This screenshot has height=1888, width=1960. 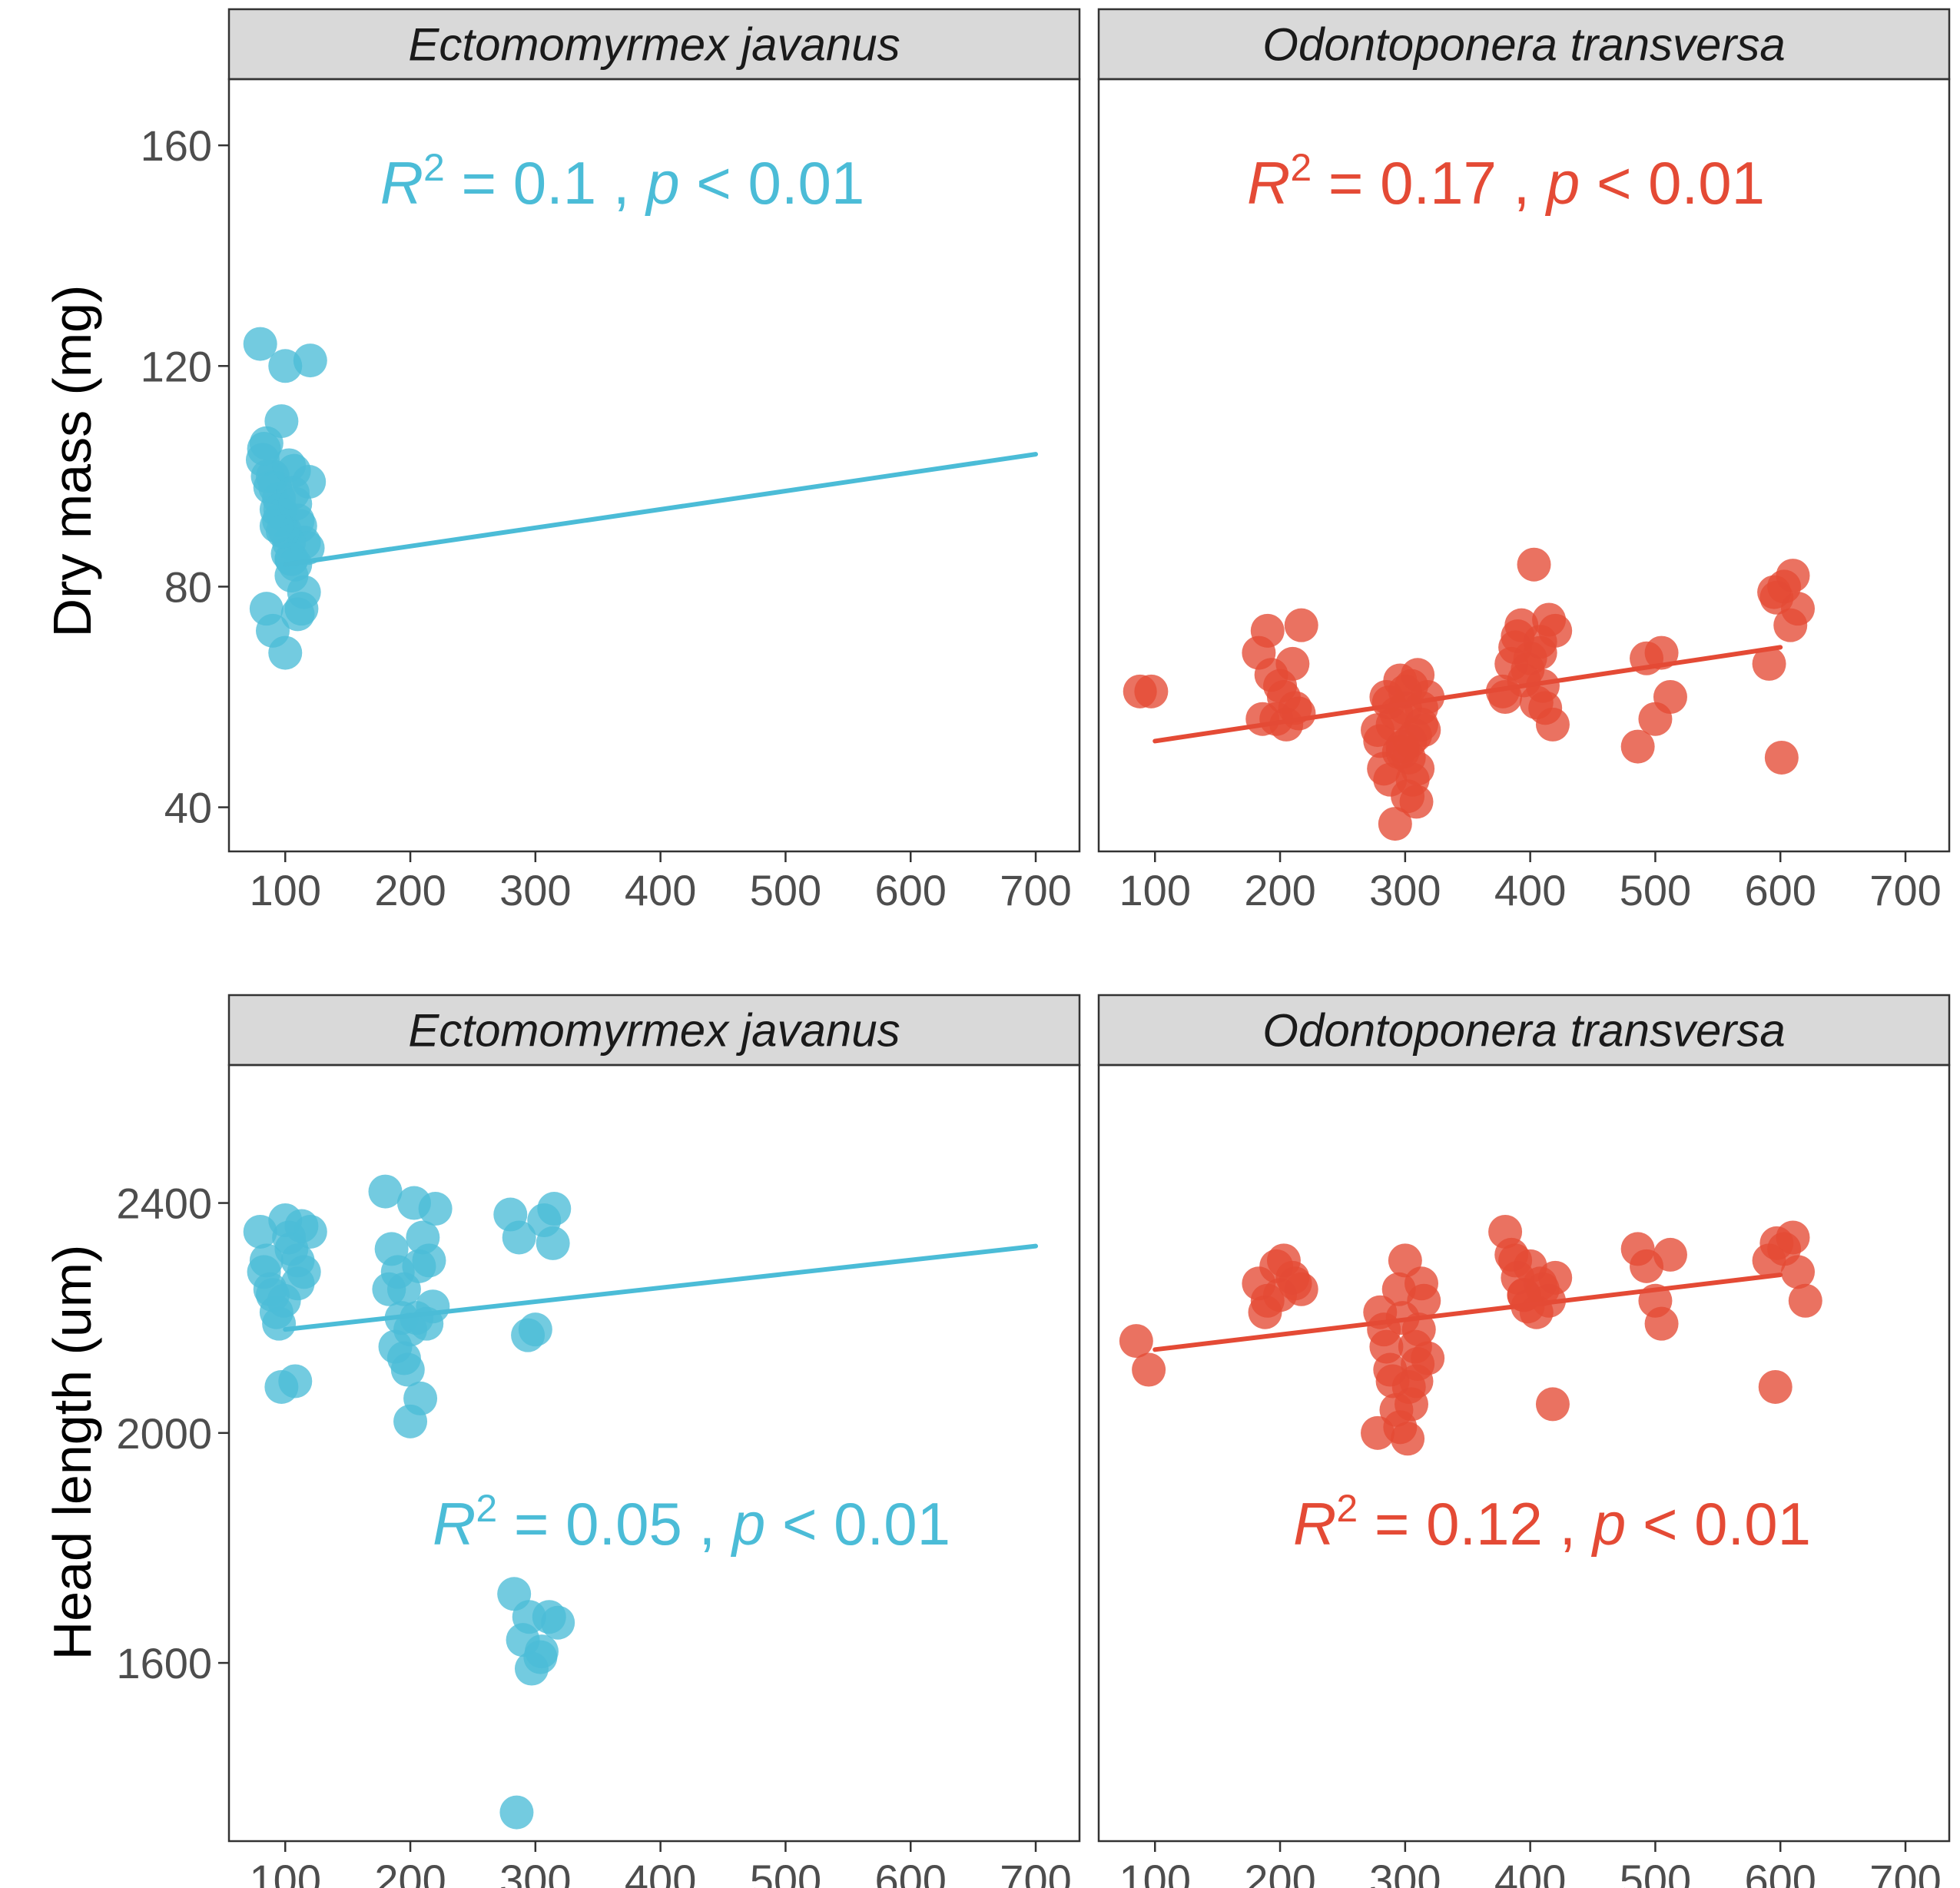 I want to click on r2-annotation: R2 = 0.17 , p < 0.01, so click(x=1506, y=181).